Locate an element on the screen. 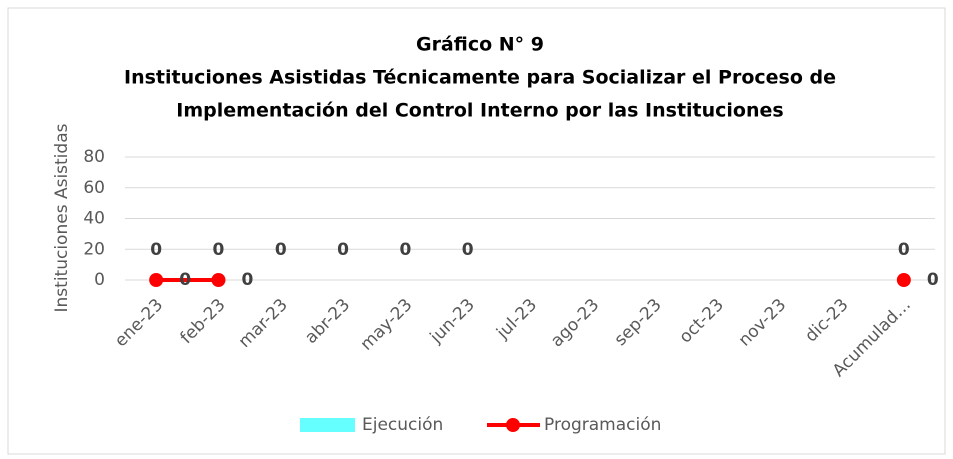 The width and height of the screenshot is (953, 459). y-tick-label: 80 is located at coordinates (94, 157).